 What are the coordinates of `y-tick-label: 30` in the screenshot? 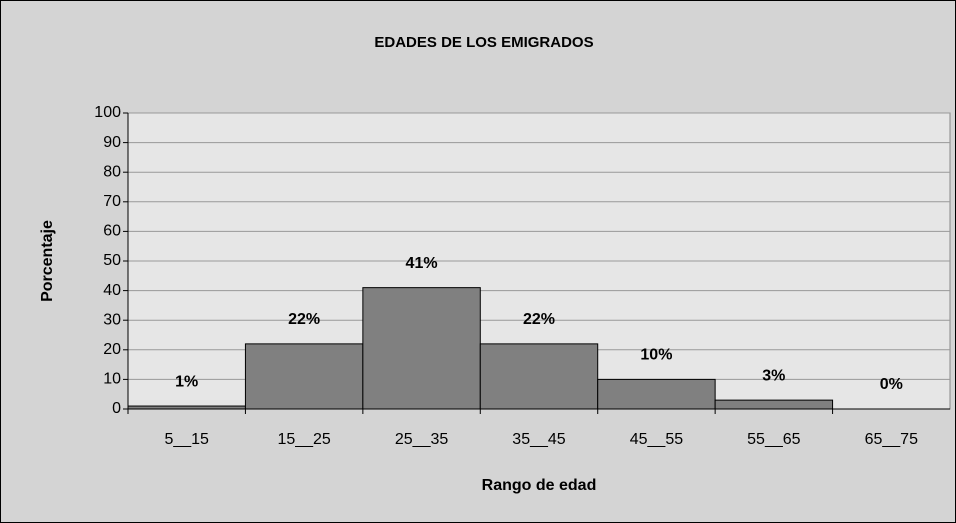 It's located at (112, 319).